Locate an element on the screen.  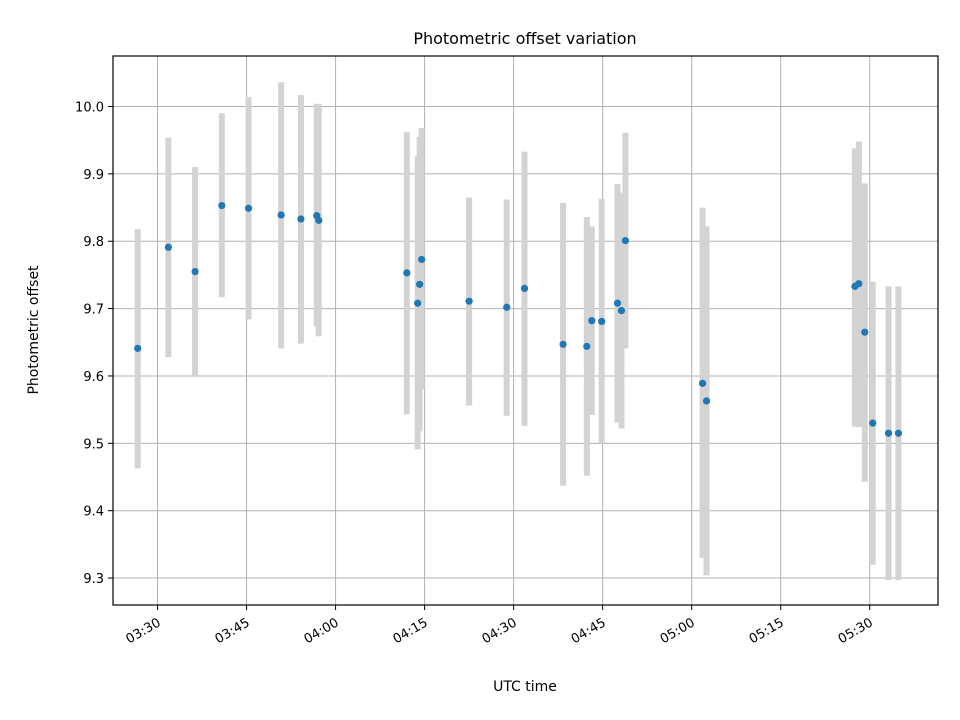
y-axis-ticks: 9.3 9.4 9.5 9.6 9.7 9.8 9.9 10.0 is located at coordinates (94, 344).